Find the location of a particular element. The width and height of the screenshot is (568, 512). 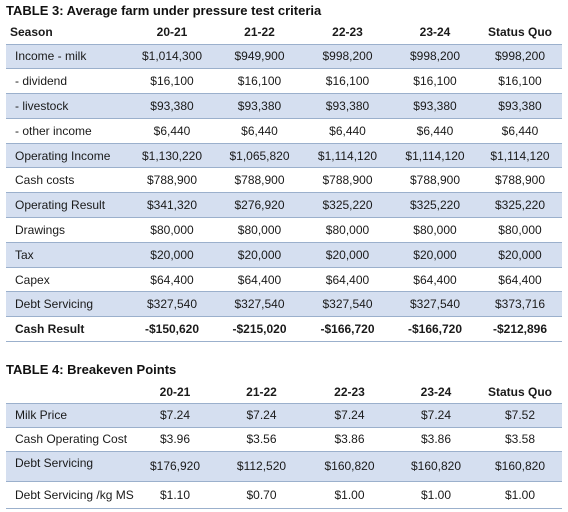

row-label: - dividend is located at coordinates (41, 81).